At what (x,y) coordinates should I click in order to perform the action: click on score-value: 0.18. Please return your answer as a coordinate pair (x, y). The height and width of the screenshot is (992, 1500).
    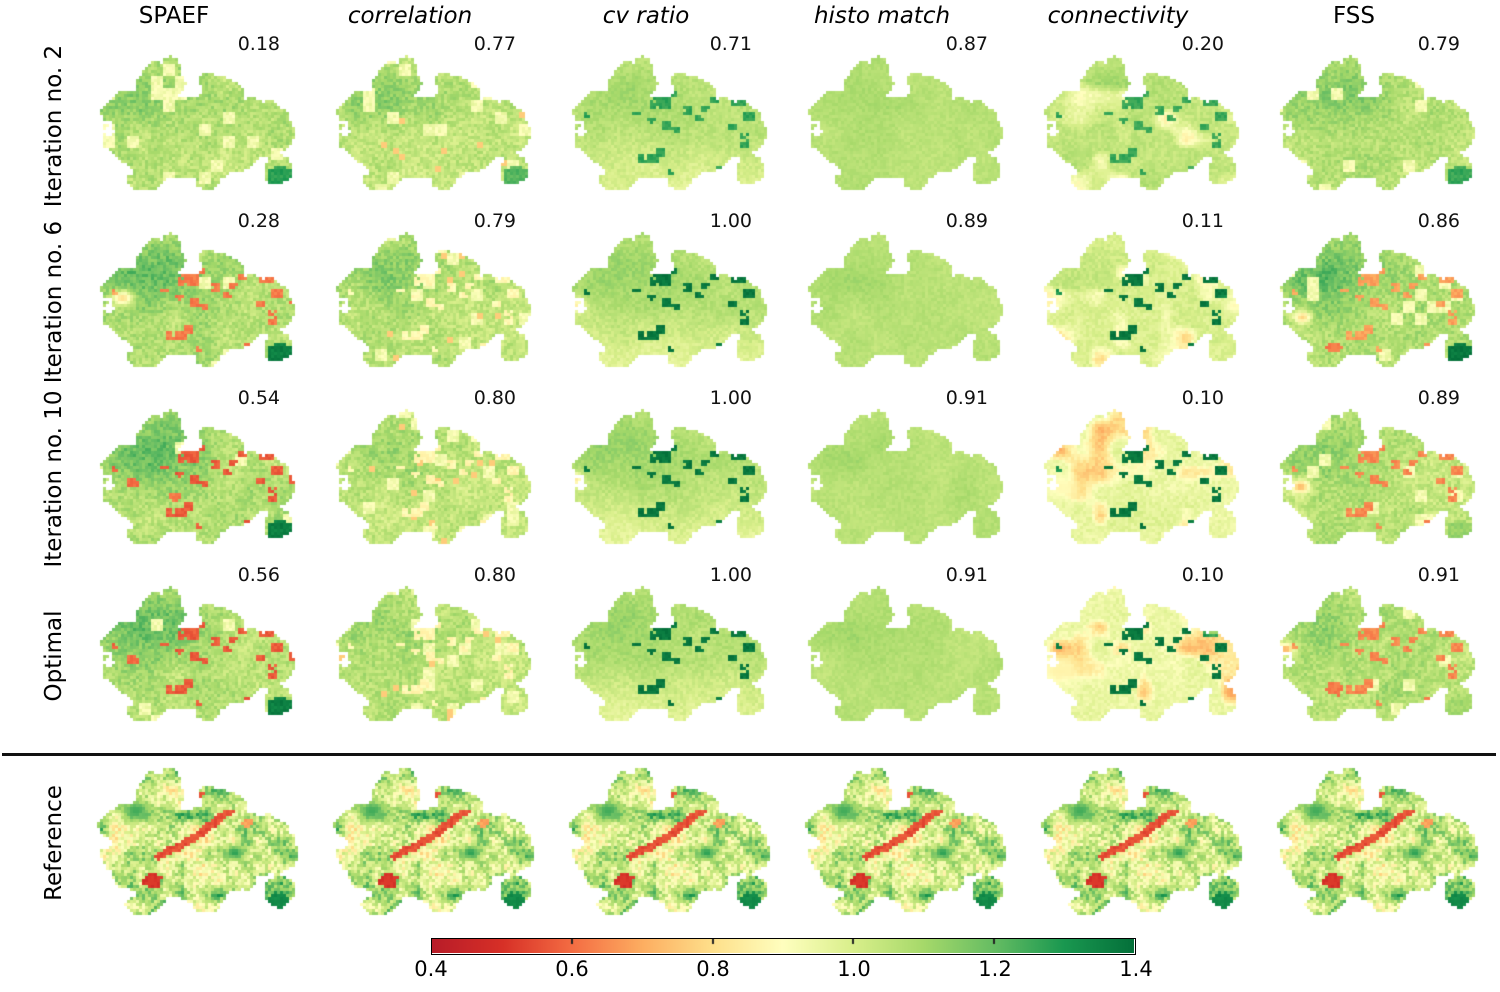
    Looking at the image, I should click on (258, 44).